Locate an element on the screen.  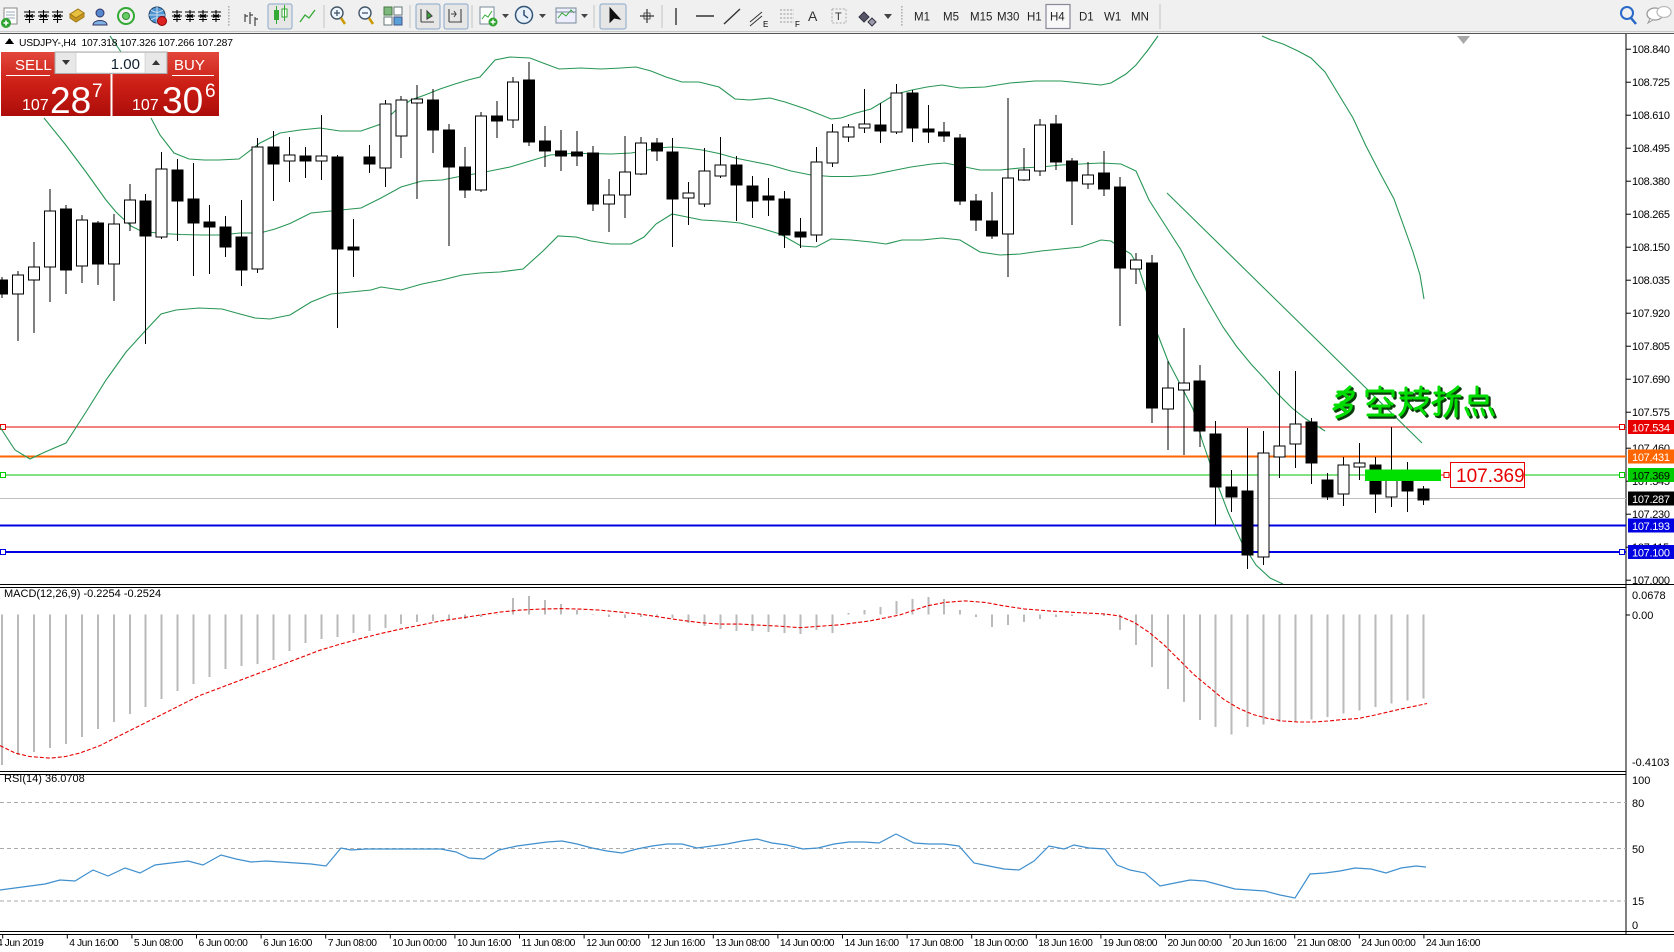
svg-text: 24 Jun 00:00 is located at coordinates (1388, 943).